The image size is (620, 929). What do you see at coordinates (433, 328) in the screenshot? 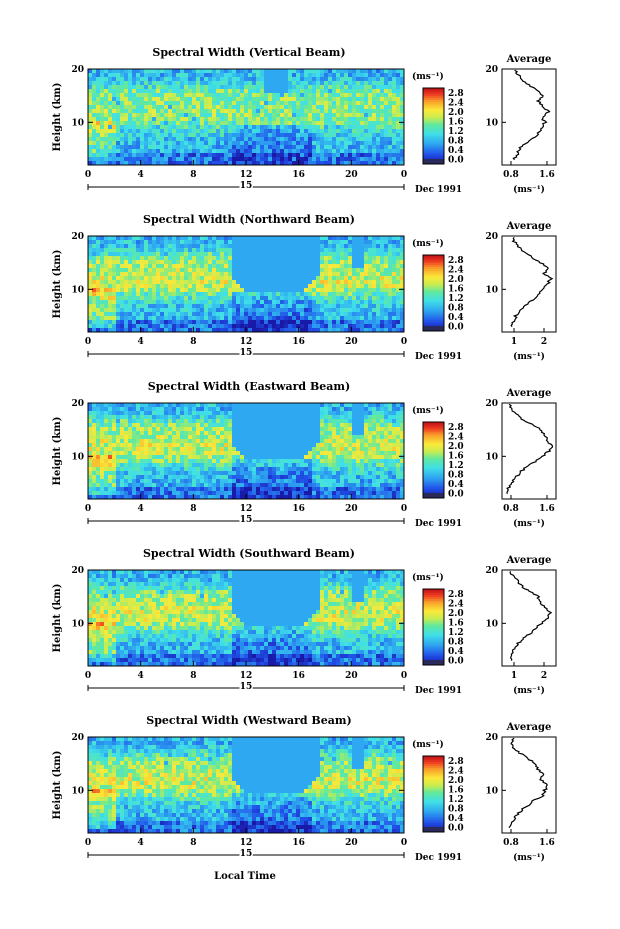
I see `colorbar-swatch-min` at bounding box center [433, 328].